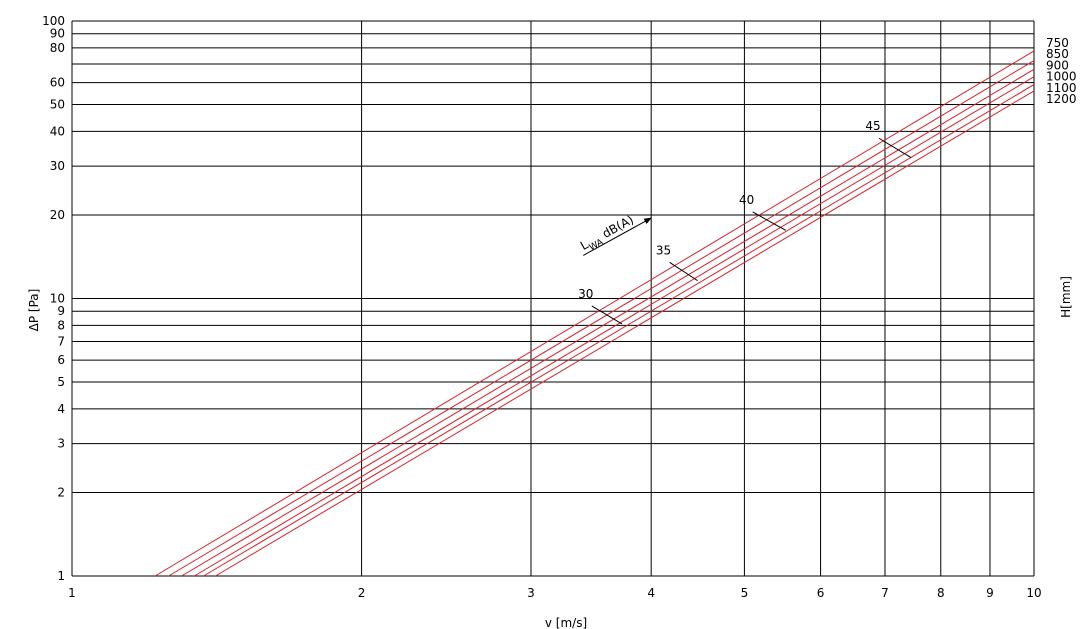 This screenshot has width=1081, height=629. Describe the element at coordinates (61, 360) in the screenshot. I see `y-tick-label: 6` at that location.